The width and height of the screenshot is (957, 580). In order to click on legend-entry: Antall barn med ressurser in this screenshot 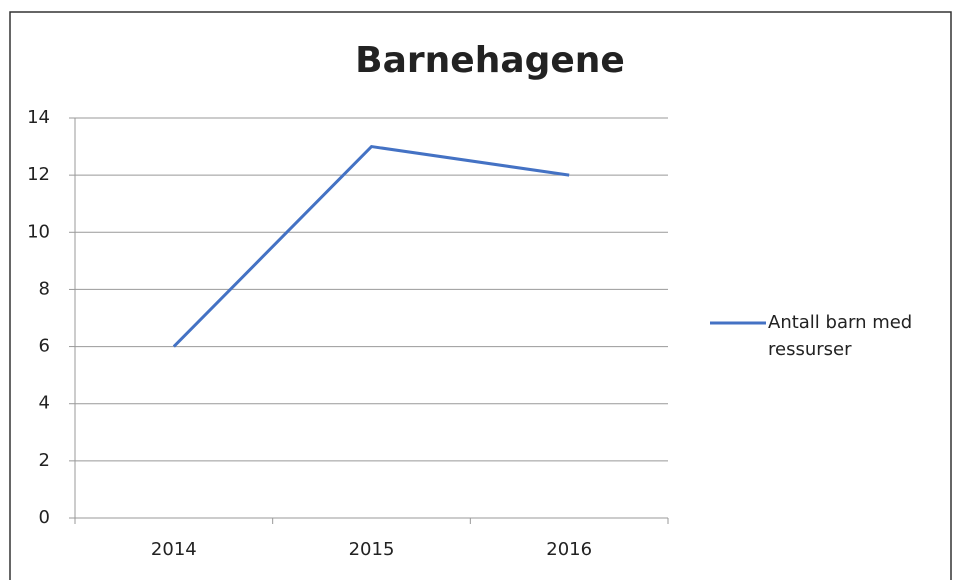, I will do `click(840, 336)`.